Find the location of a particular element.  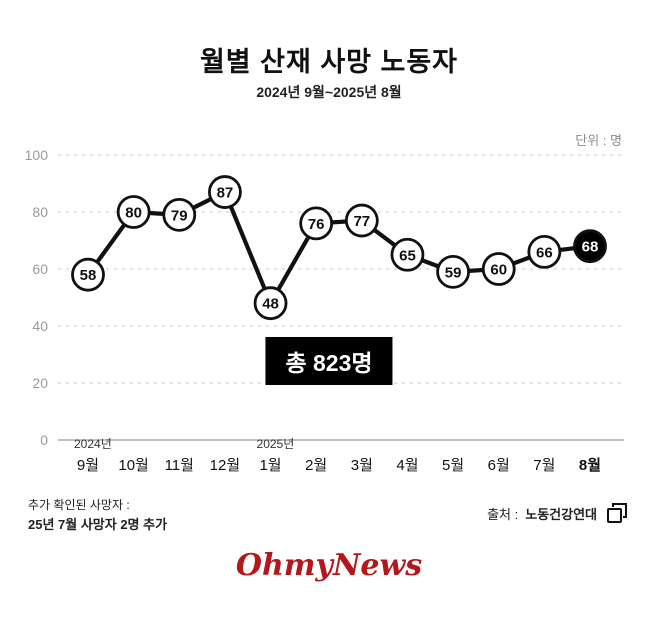

data-point-value: 59 is located at coordinates (453, 272).